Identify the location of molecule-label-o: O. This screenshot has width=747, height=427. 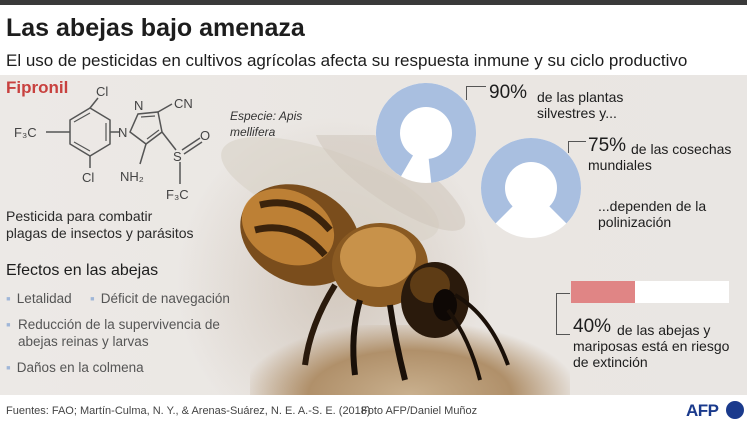
(205, 135).